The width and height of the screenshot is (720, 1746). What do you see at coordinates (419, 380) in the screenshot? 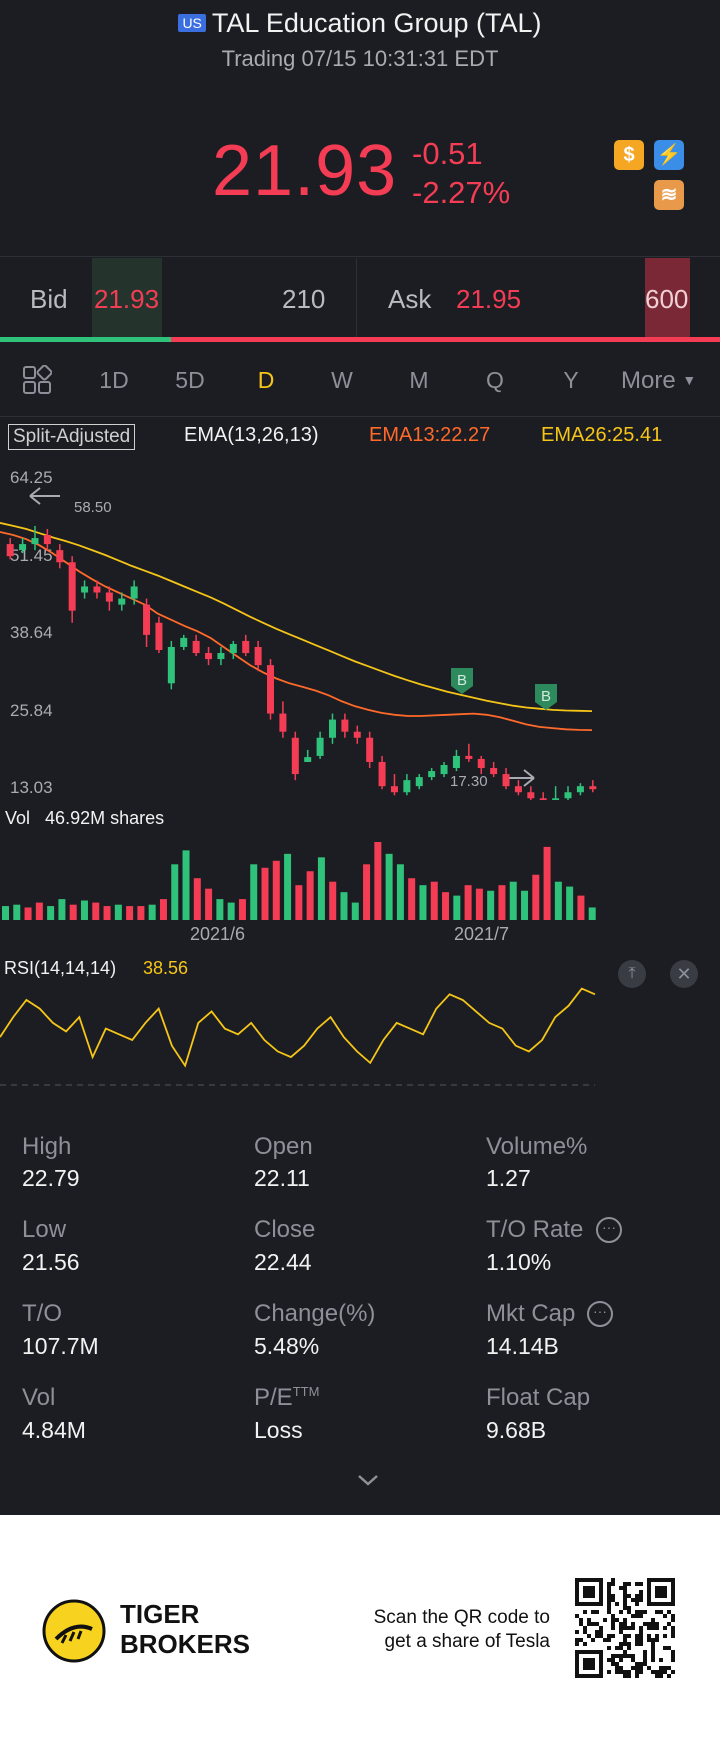
I see `tab-m: M` at bounding box center [419, 380].